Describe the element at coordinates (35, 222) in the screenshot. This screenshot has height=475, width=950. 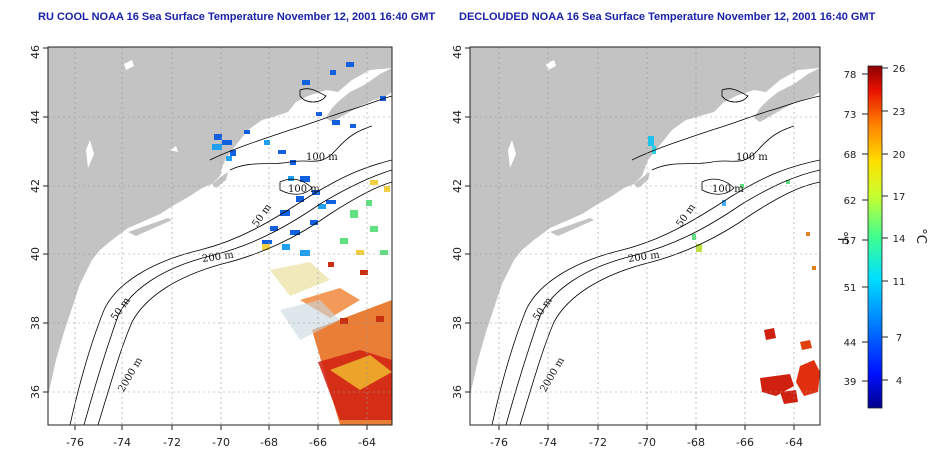
I see `left-lat-tick-labels: 36 38 40 42 44 46` at that location.